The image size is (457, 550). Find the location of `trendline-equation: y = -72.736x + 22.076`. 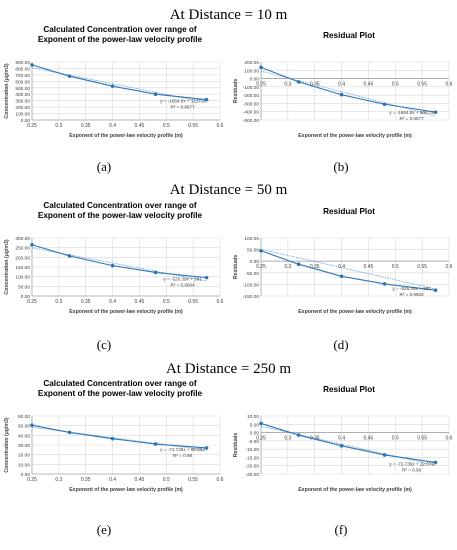

trendline-equation: y = -72.736x + 22.076 is located at coordinates (411, 463).